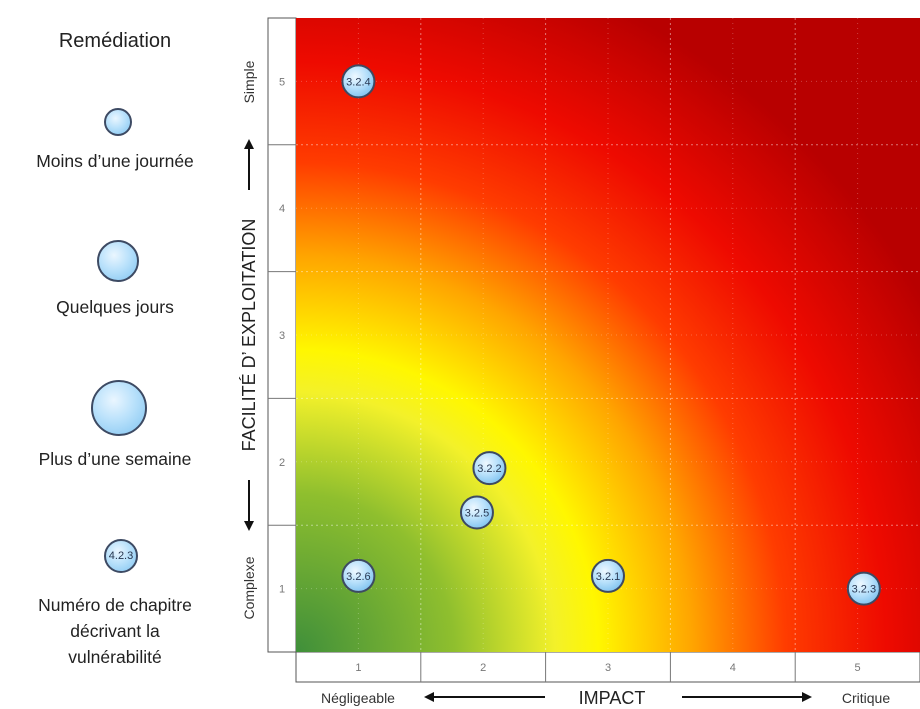 This screenshot has height=709, width=920. I want to click on x-tick-label: 1, so click(358, 668).